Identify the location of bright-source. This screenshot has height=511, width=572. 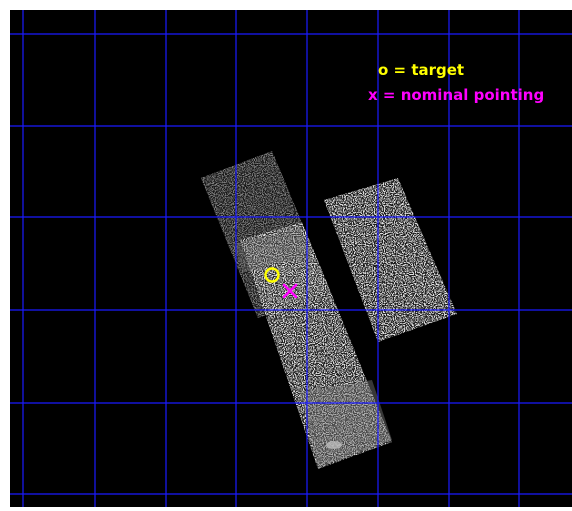
(334, 445).